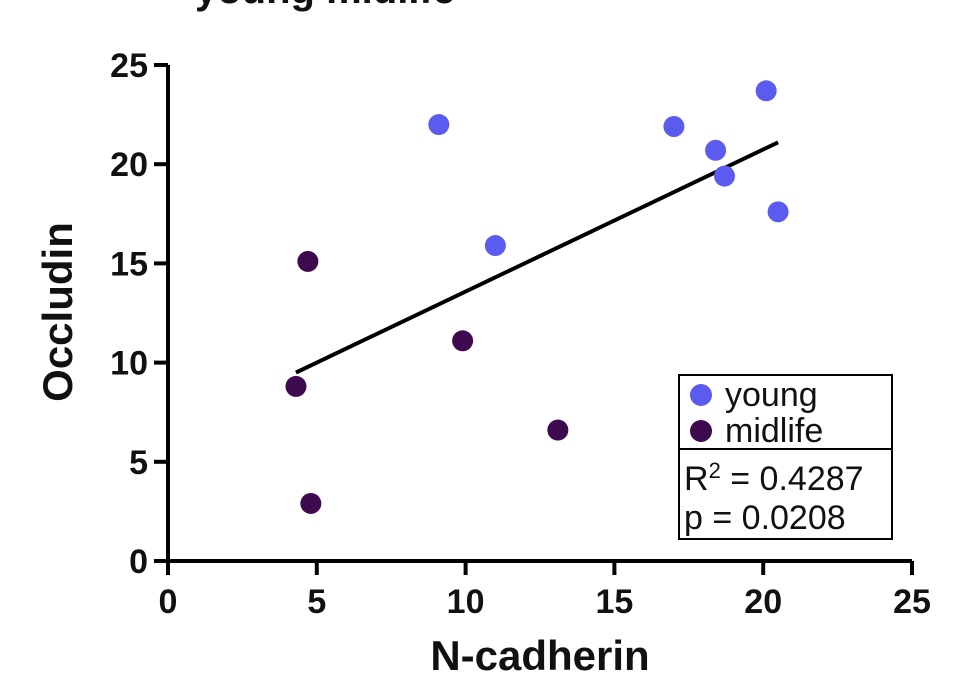  I want to click on x-tick-label: 20, so click(763, 602).